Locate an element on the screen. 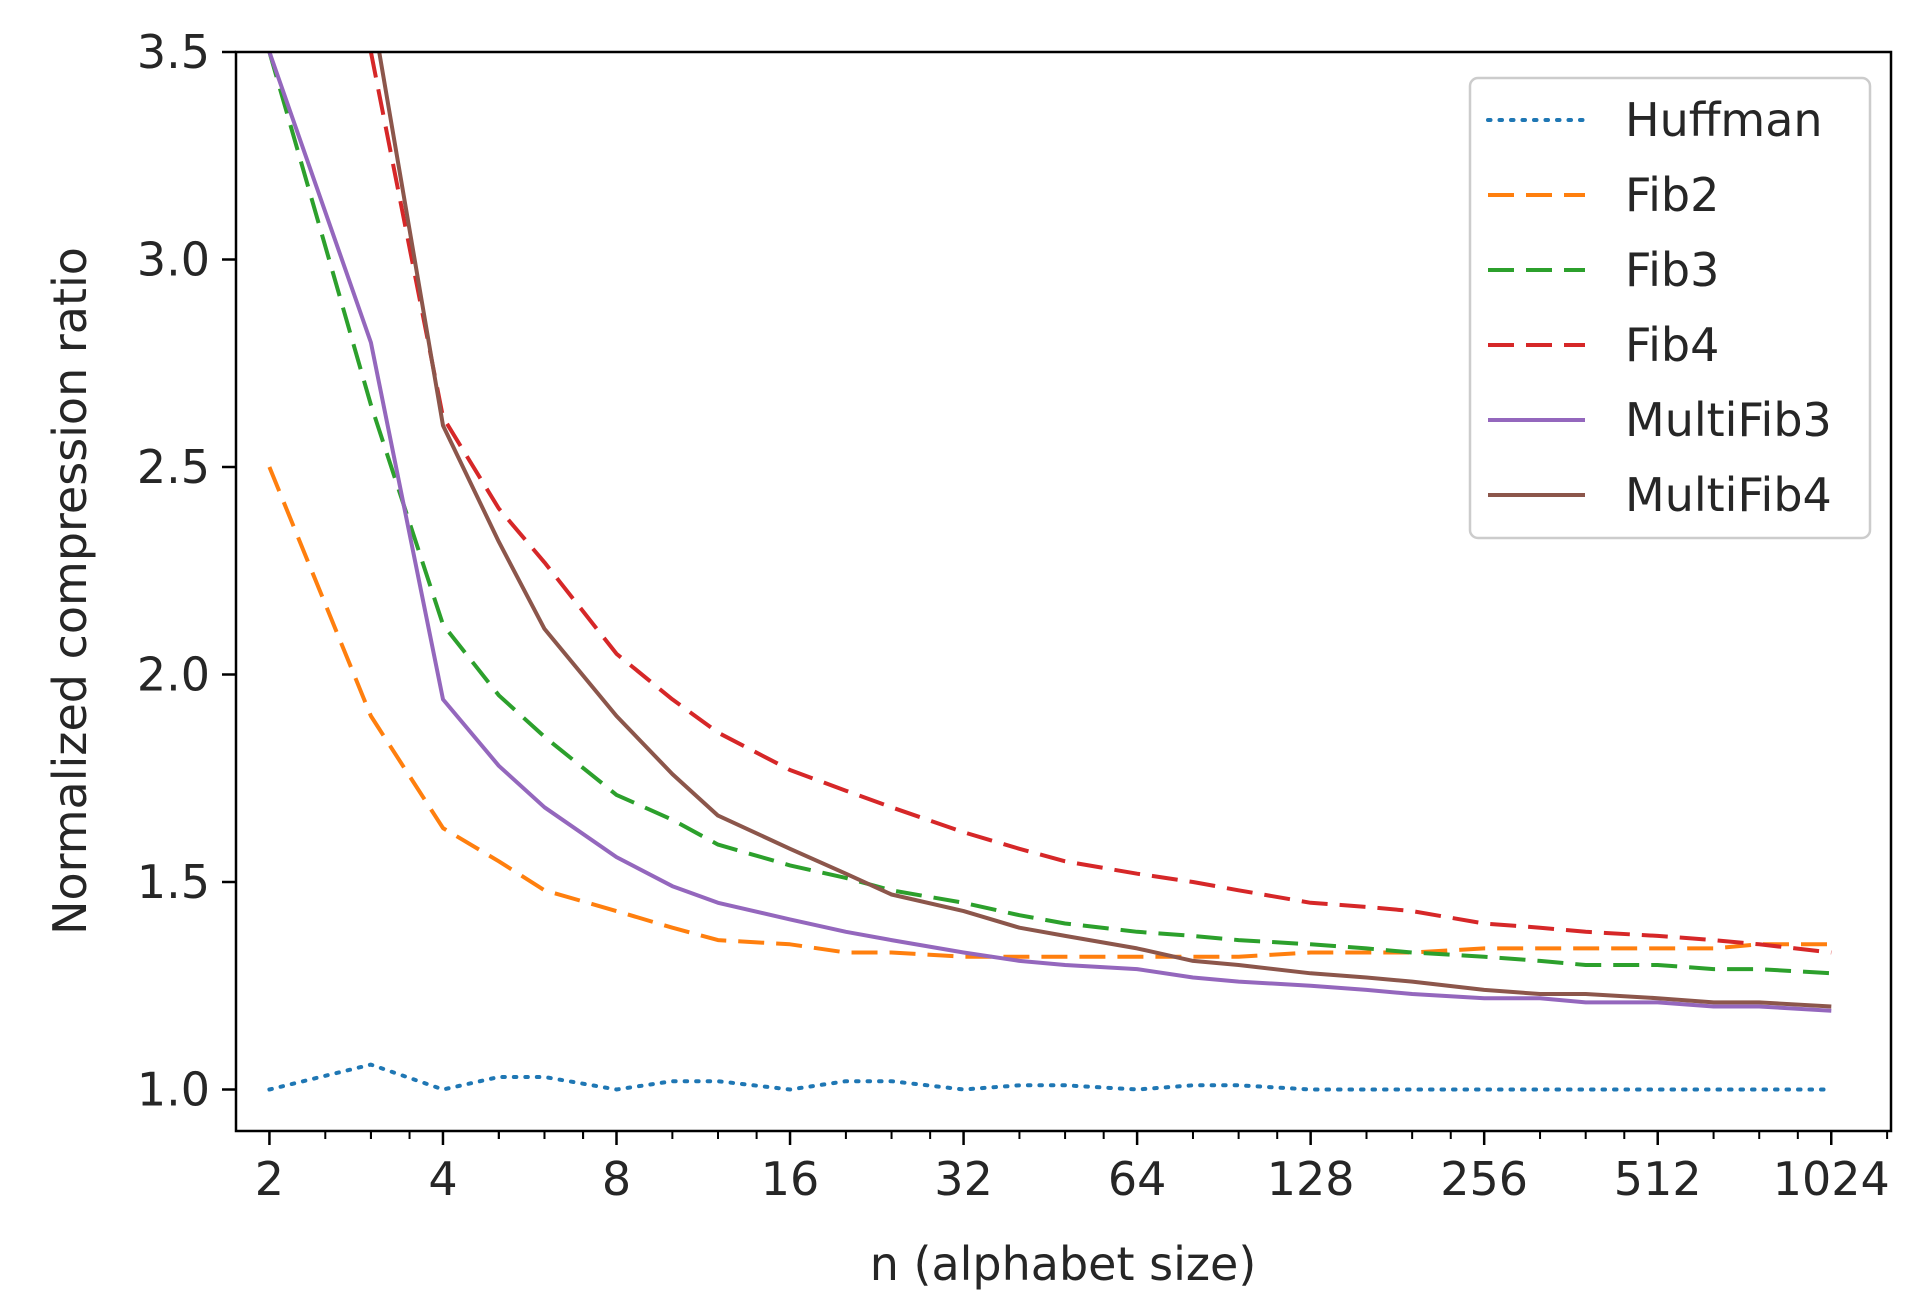  y-tick-label: 3.0 is located at coordinates (173, 260).